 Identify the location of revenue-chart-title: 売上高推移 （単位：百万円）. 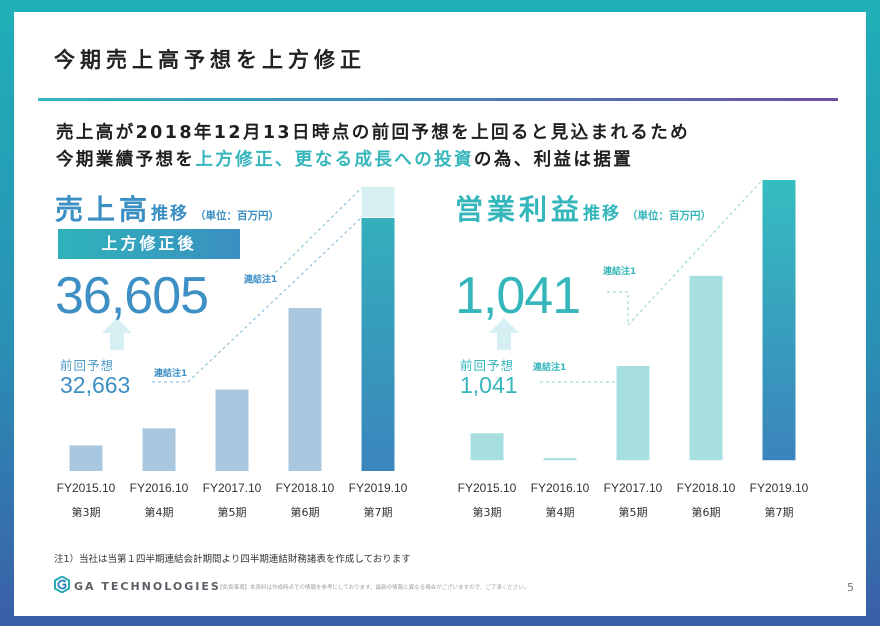
(167, 208).